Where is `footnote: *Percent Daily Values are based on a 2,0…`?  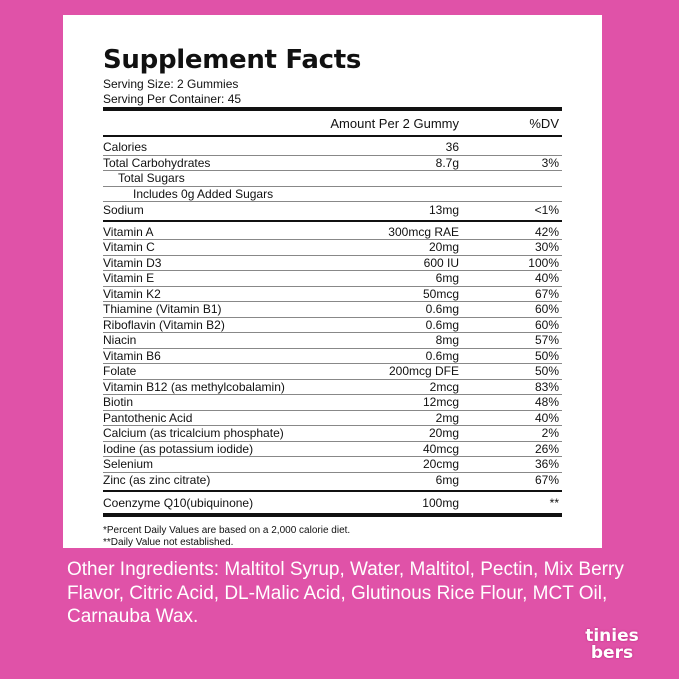 footnote: *Percent Daily Values are based on a 2,0… is located at coordinates (227, 530).